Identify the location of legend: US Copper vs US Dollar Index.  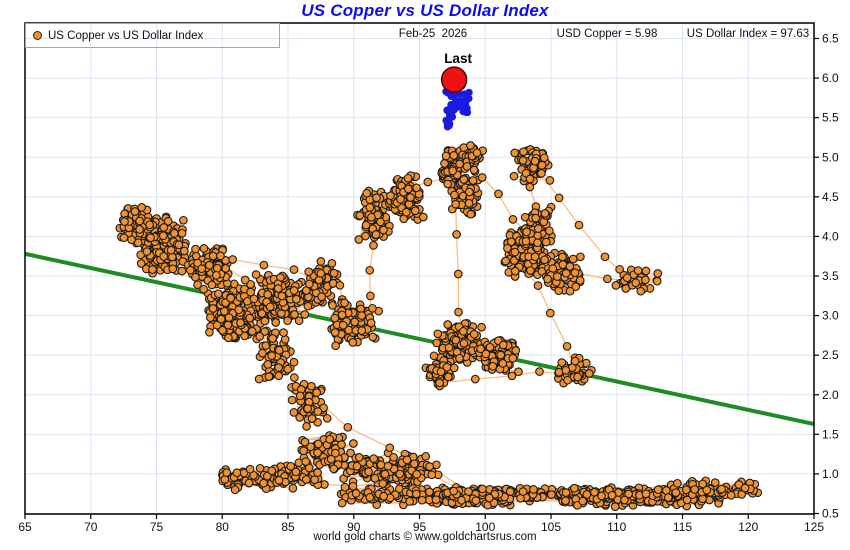
(152, 35).